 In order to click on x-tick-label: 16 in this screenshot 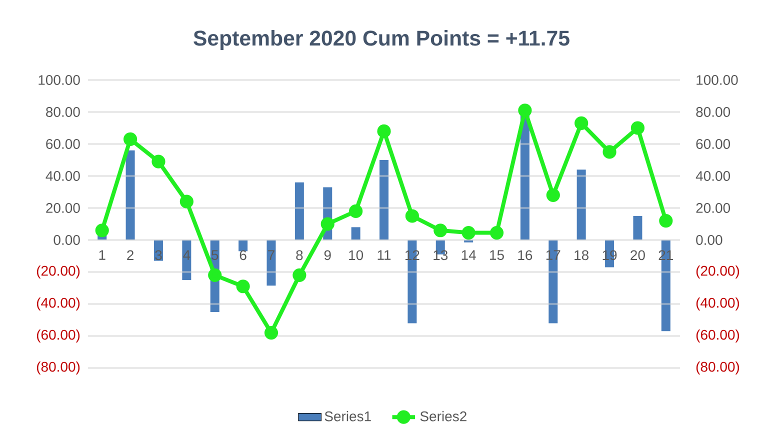, I will do `click(525, 255)`.